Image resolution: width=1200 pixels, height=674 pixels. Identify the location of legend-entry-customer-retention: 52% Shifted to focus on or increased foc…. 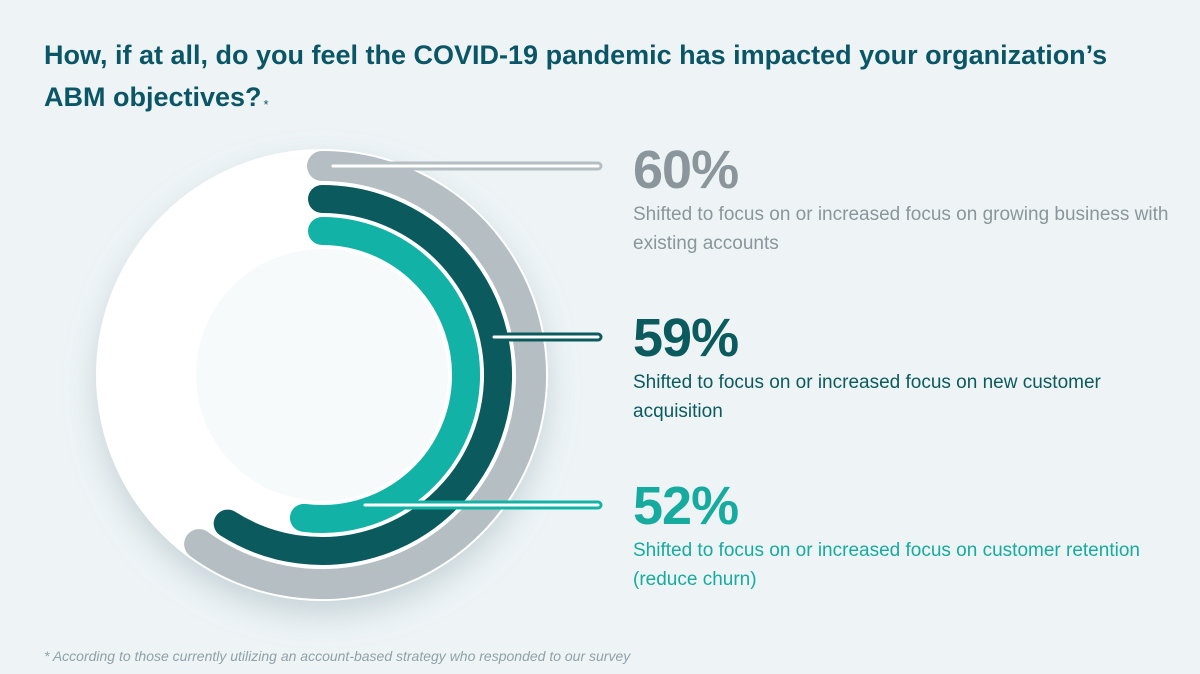
(903, 536).